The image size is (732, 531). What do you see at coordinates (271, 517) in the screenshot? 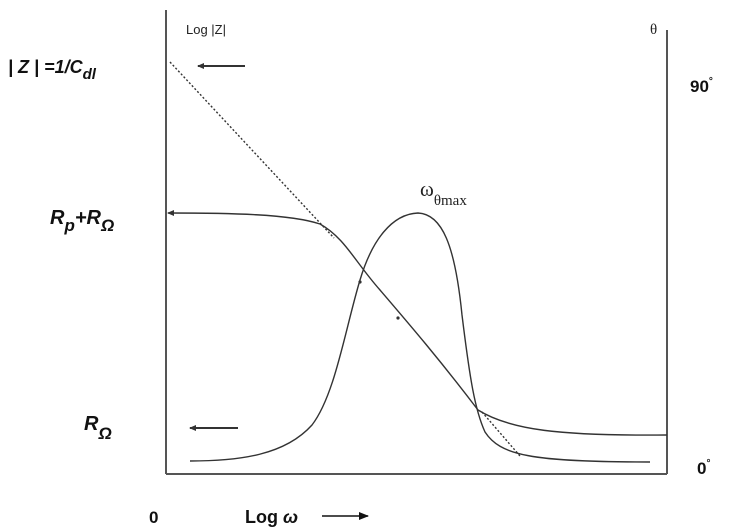
I see `log-omega-label: Log ω` at bounding box center [271, 517].